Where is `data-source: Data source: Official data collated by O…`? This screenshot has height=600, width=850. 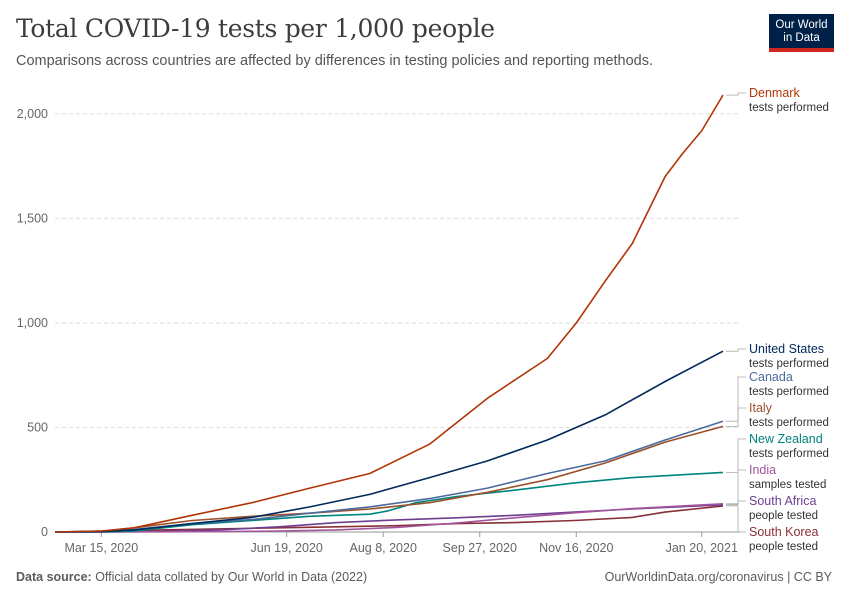 data-source: Data source: Official data collated by O… is located at coordinates (191, 577).